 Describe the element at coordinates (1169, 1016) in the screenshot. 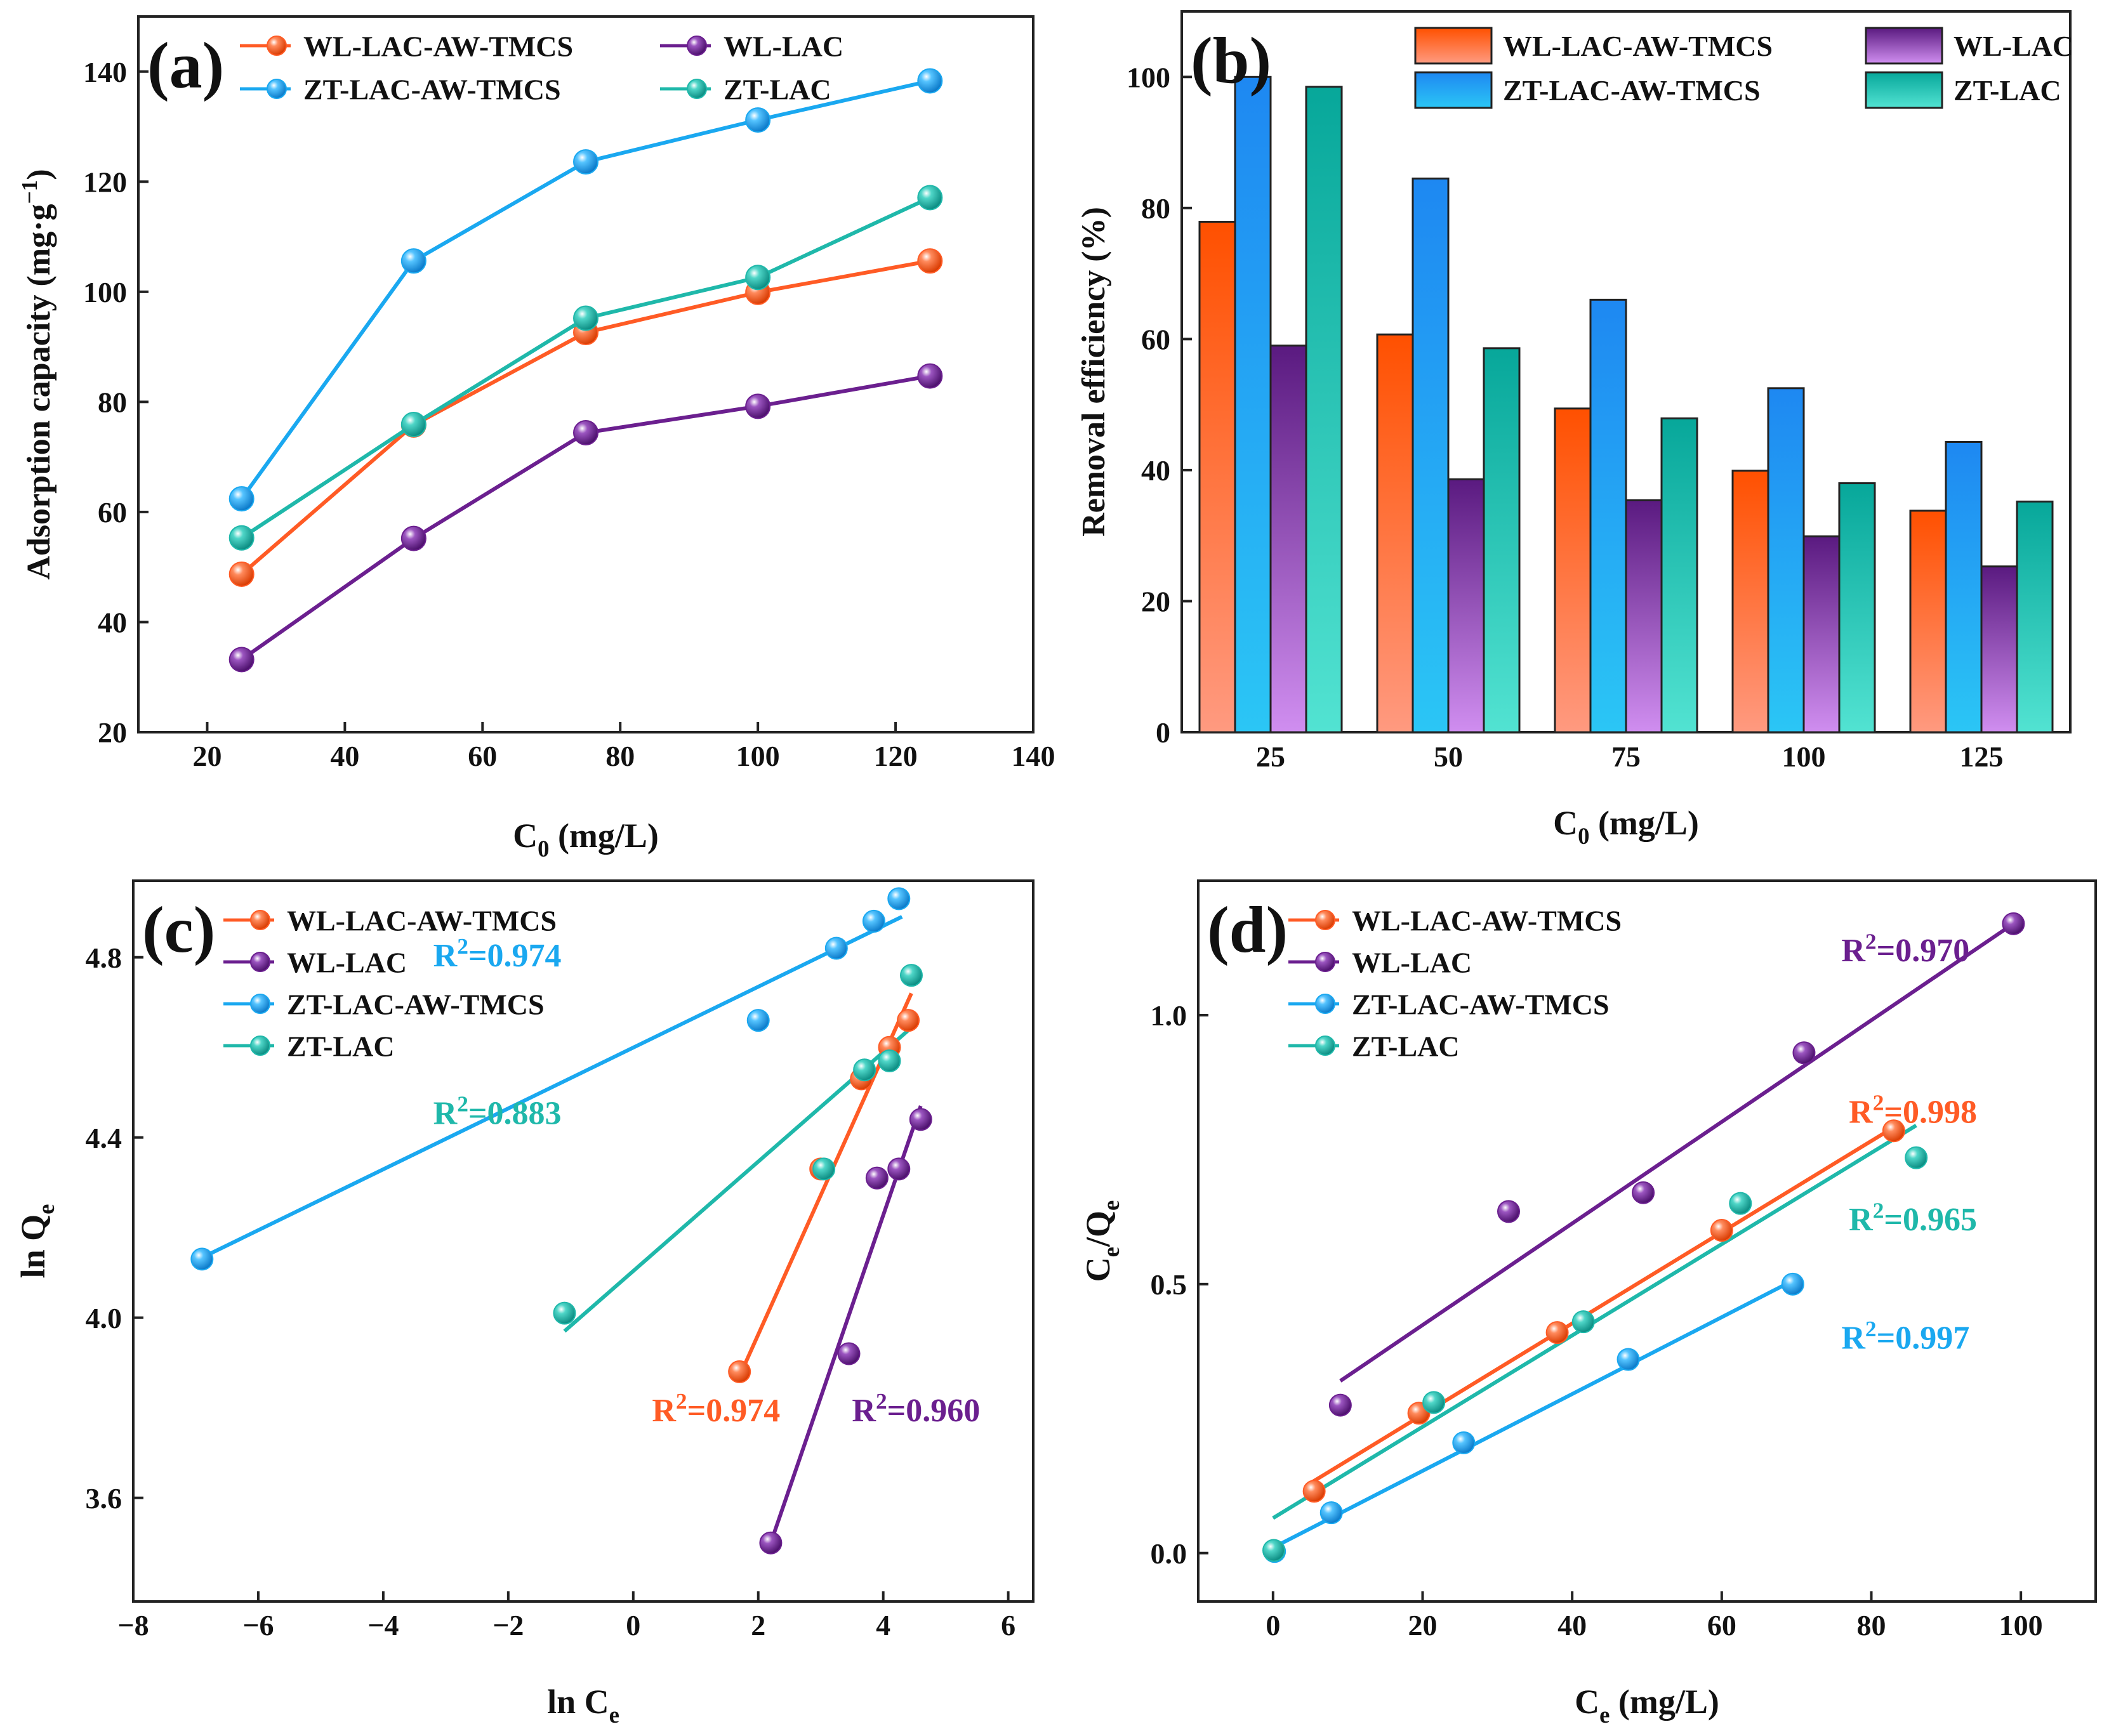

I see `y-tick-label: 1.0` at that location.